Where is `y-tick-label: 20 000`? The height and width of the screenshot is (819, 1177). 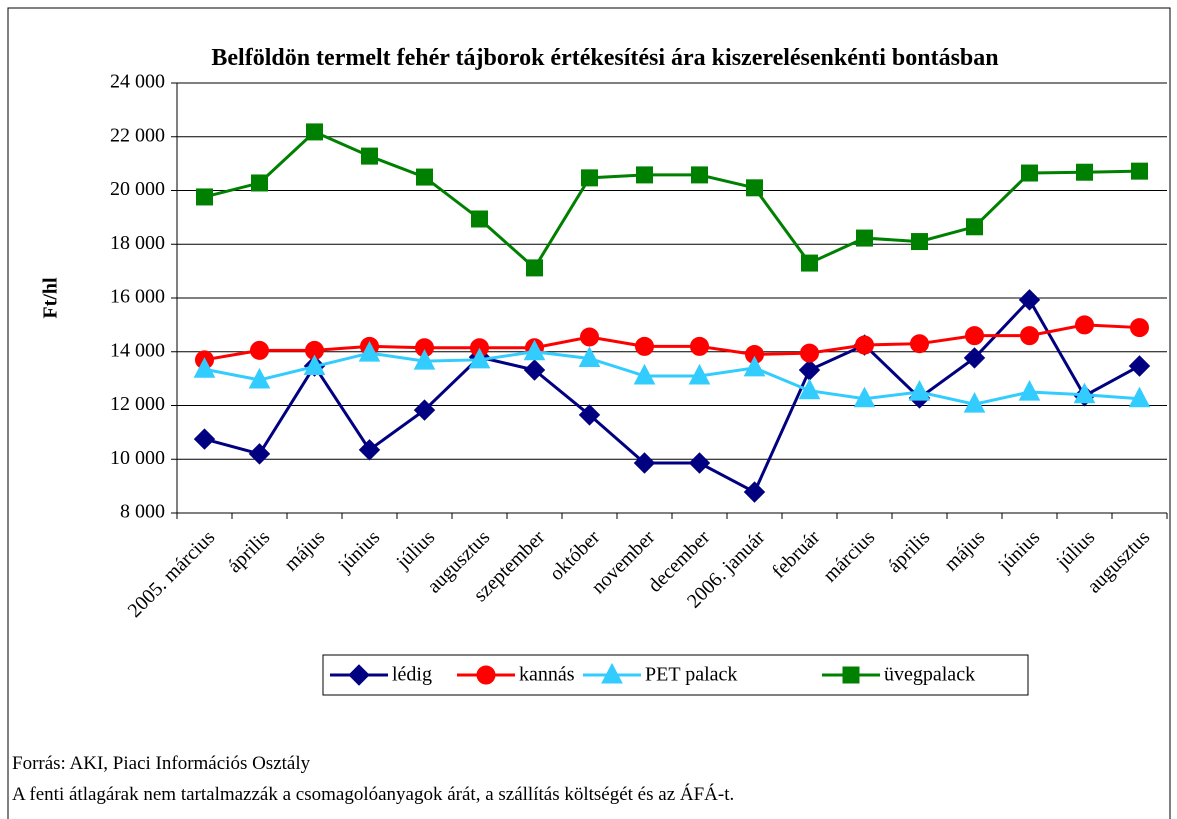
y-tick-label: 20 000 is located at coordinates (137, 189).